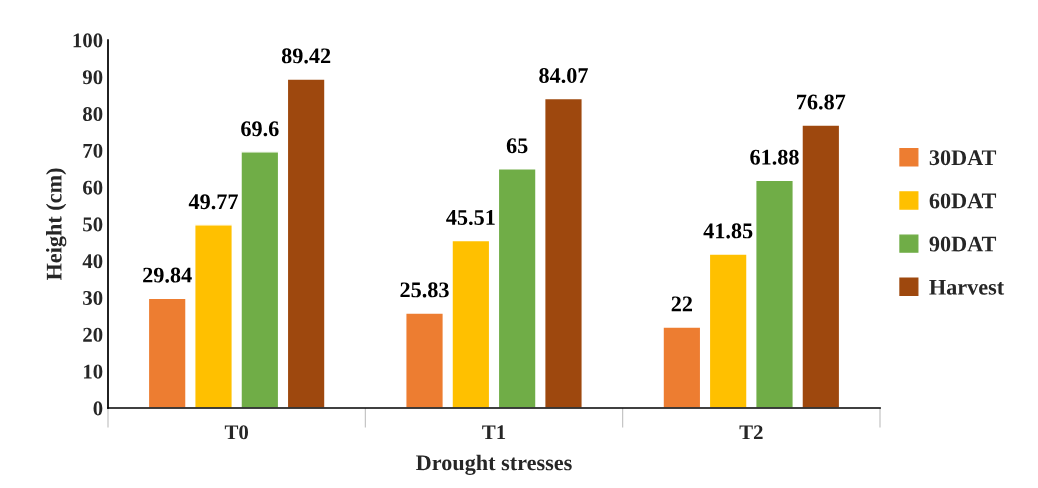 The height and width of the screenshot is (488, 1038). Describe the element at coordinates (470, 217) in the screenshot. I see `data-label: 45.51` at that location.